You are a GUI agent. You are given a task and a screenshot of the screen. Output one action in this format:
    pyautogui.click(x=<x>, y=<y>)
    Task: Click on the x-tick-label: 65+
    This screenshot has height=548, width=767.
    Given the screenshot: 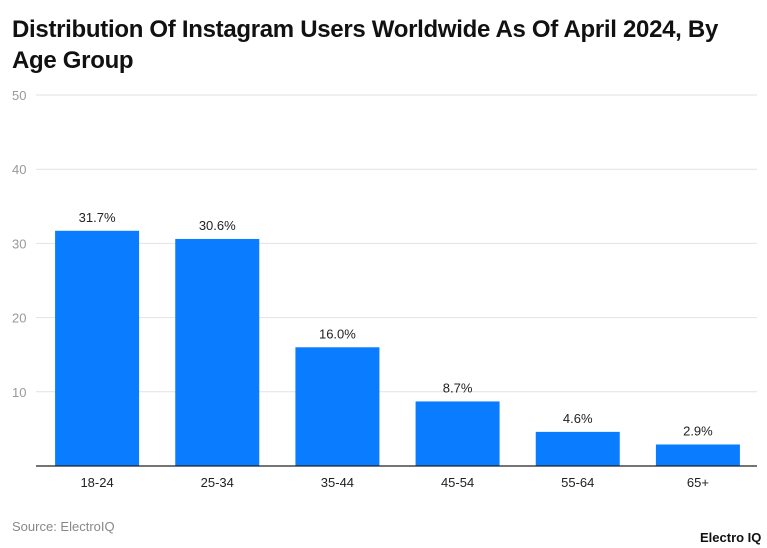 What is the action you would take?
    pyautogui.click(x=698, y=482)
    